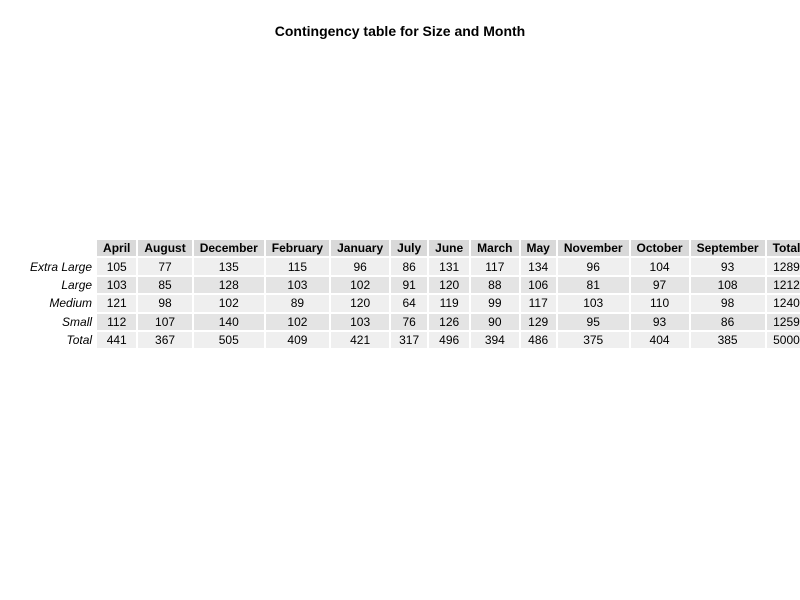 The width and height of the screenshot is (800, 600). What do you see at coordinates (495, 340) in the screenshot?
I see `table-cell: 394` at bounding box center [495, 340].